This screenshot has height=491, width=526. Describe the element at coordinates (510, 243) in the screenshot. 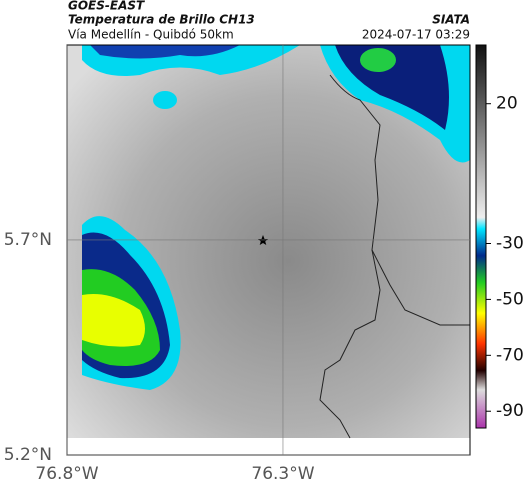

I see `colorbar-tick-label: -30` at that location.